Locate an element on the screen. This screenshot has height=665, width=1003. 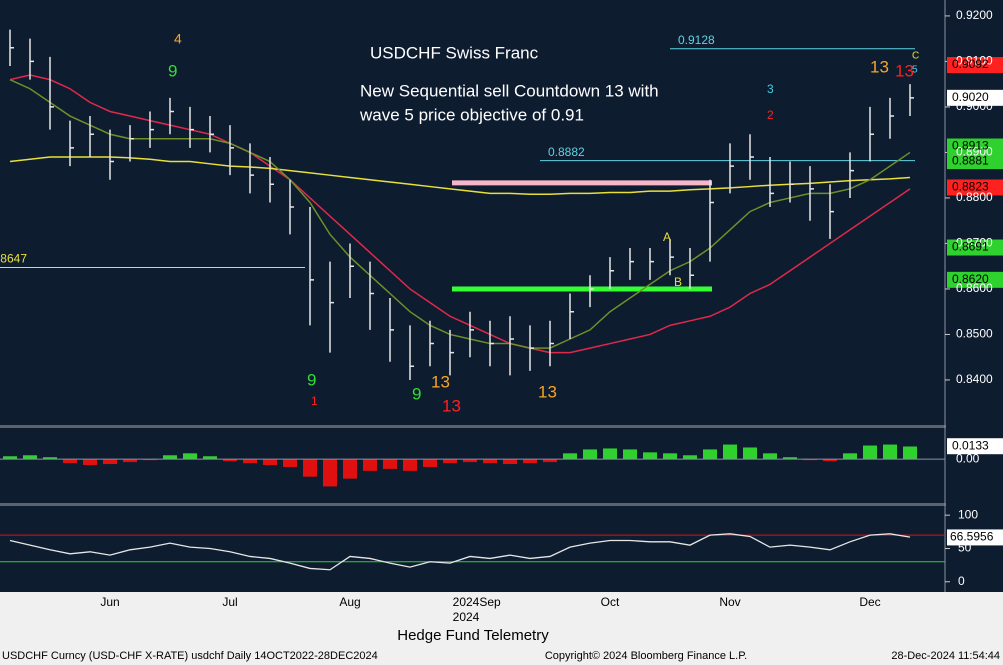
macd-tag is located at coordinates (975, 446).